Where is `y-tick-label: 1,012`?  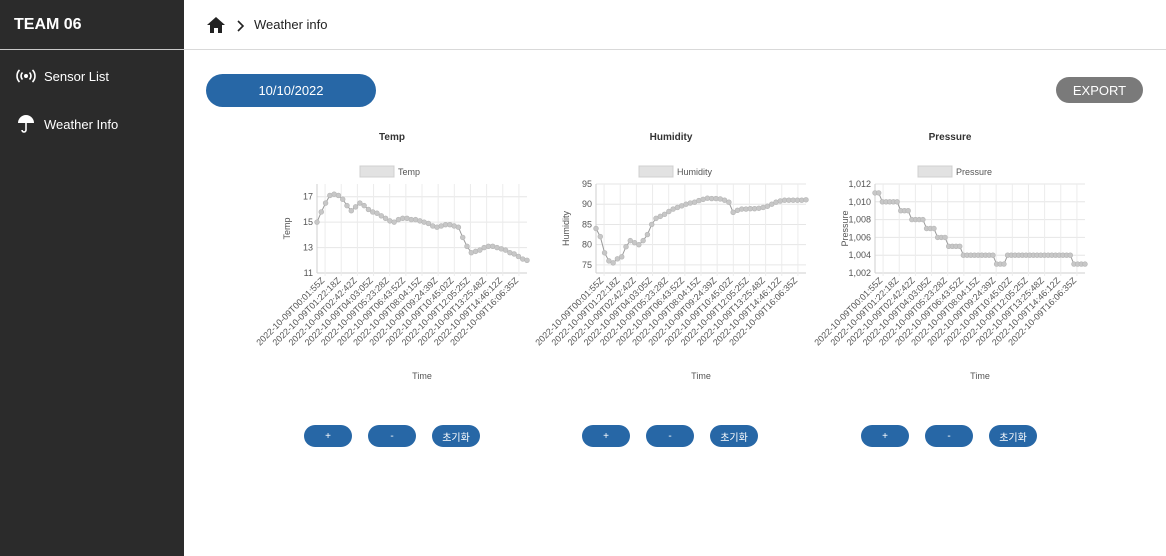
y-tick-label: 1,012 is located at coordinates (859, 184).